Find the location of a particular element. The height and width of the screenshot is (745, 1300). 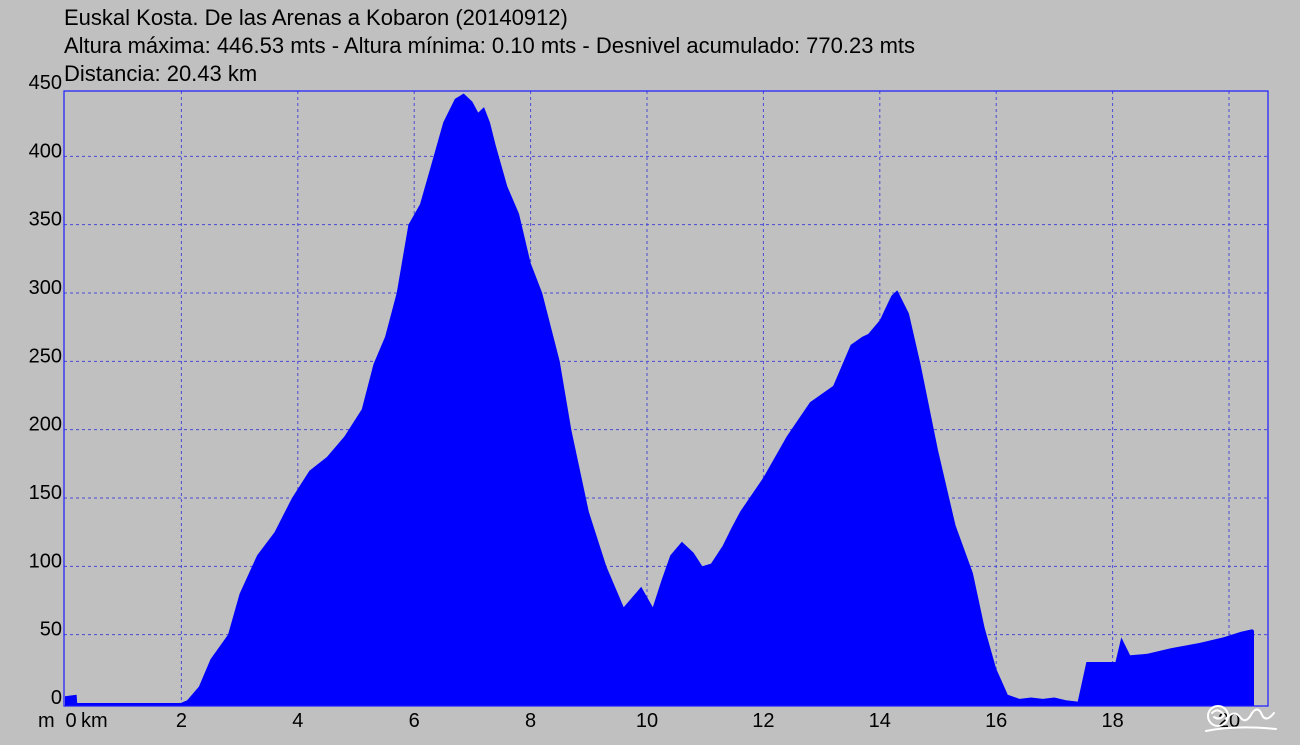

y-axis-ticks: 0 50 100 150 200 250 300 350 400 450 is located at coordinates (45, 390).